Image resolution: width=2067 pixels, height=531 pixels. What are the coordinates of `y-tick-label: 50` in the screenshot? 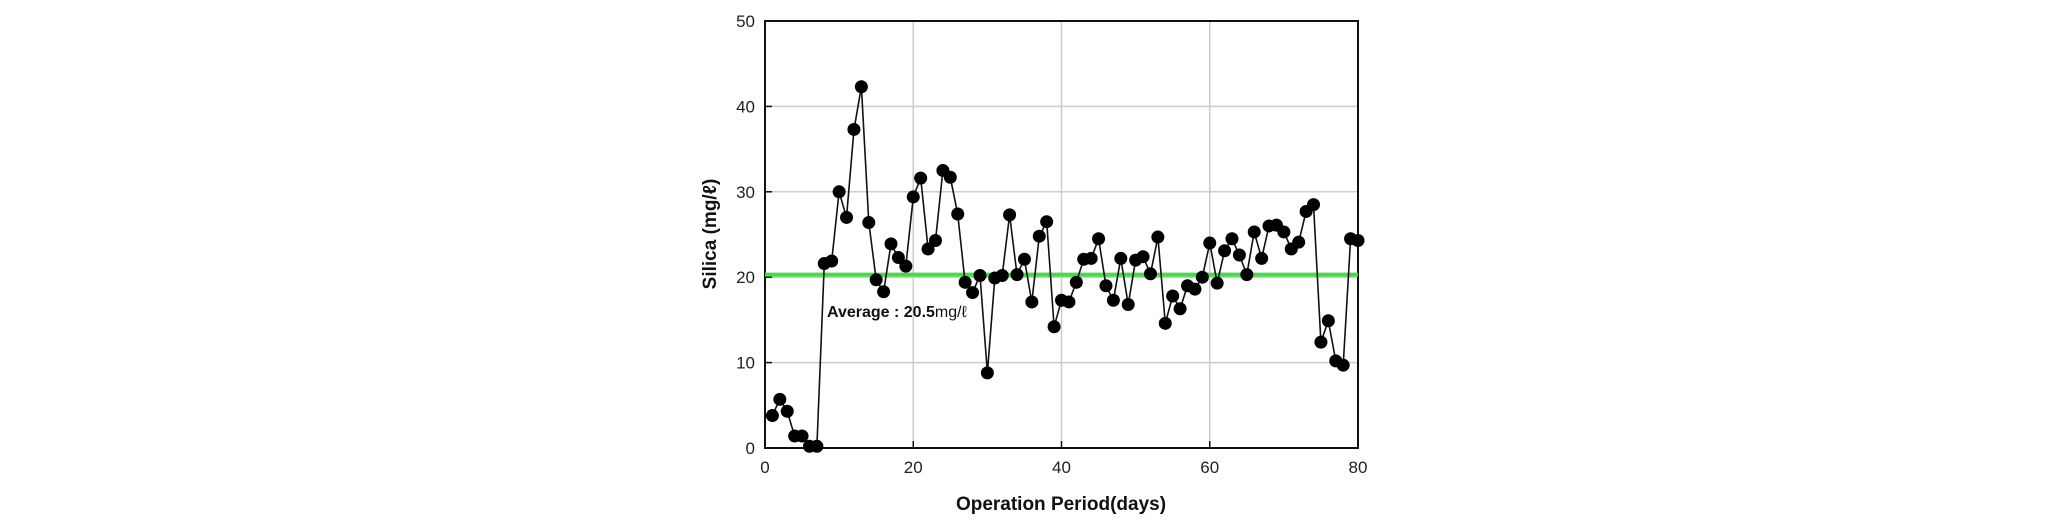 It's located at (745, 21).